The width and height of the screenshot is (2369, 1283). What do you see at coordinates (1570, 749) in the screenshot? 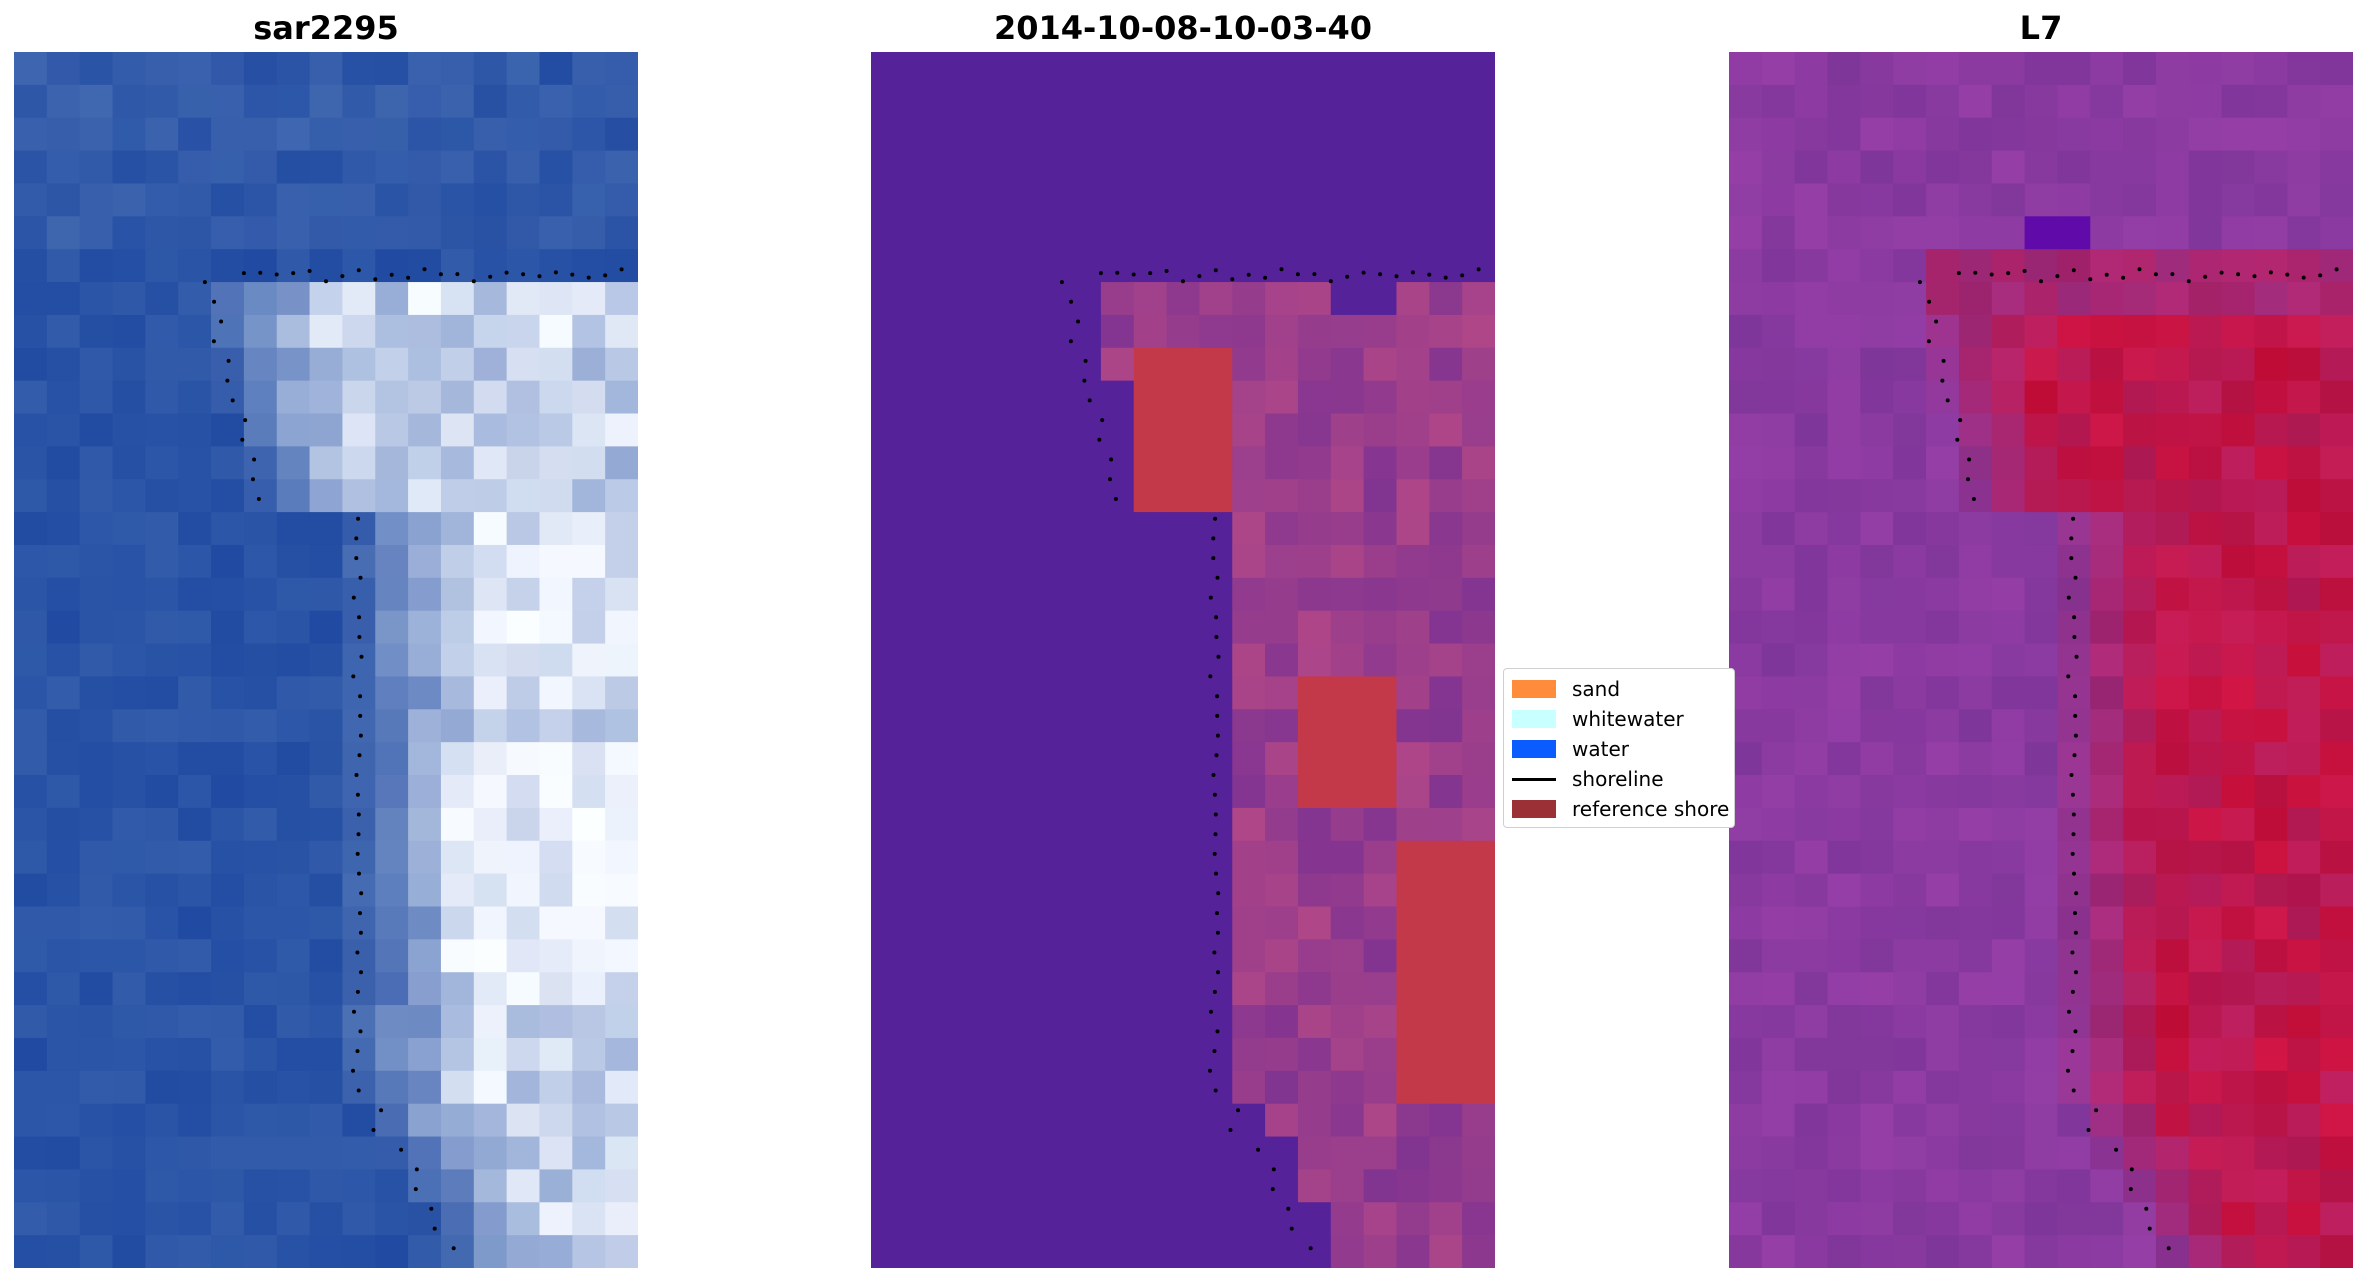
I see `legend-item-water: water` at bounding box center [1570, 749].